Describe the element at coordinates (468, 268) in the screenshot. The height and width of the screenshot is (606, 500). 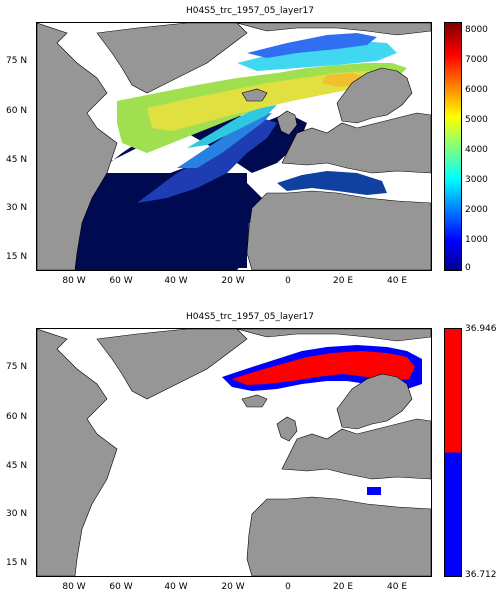
I see `top-colorbar-tick-0: 0` at that location.